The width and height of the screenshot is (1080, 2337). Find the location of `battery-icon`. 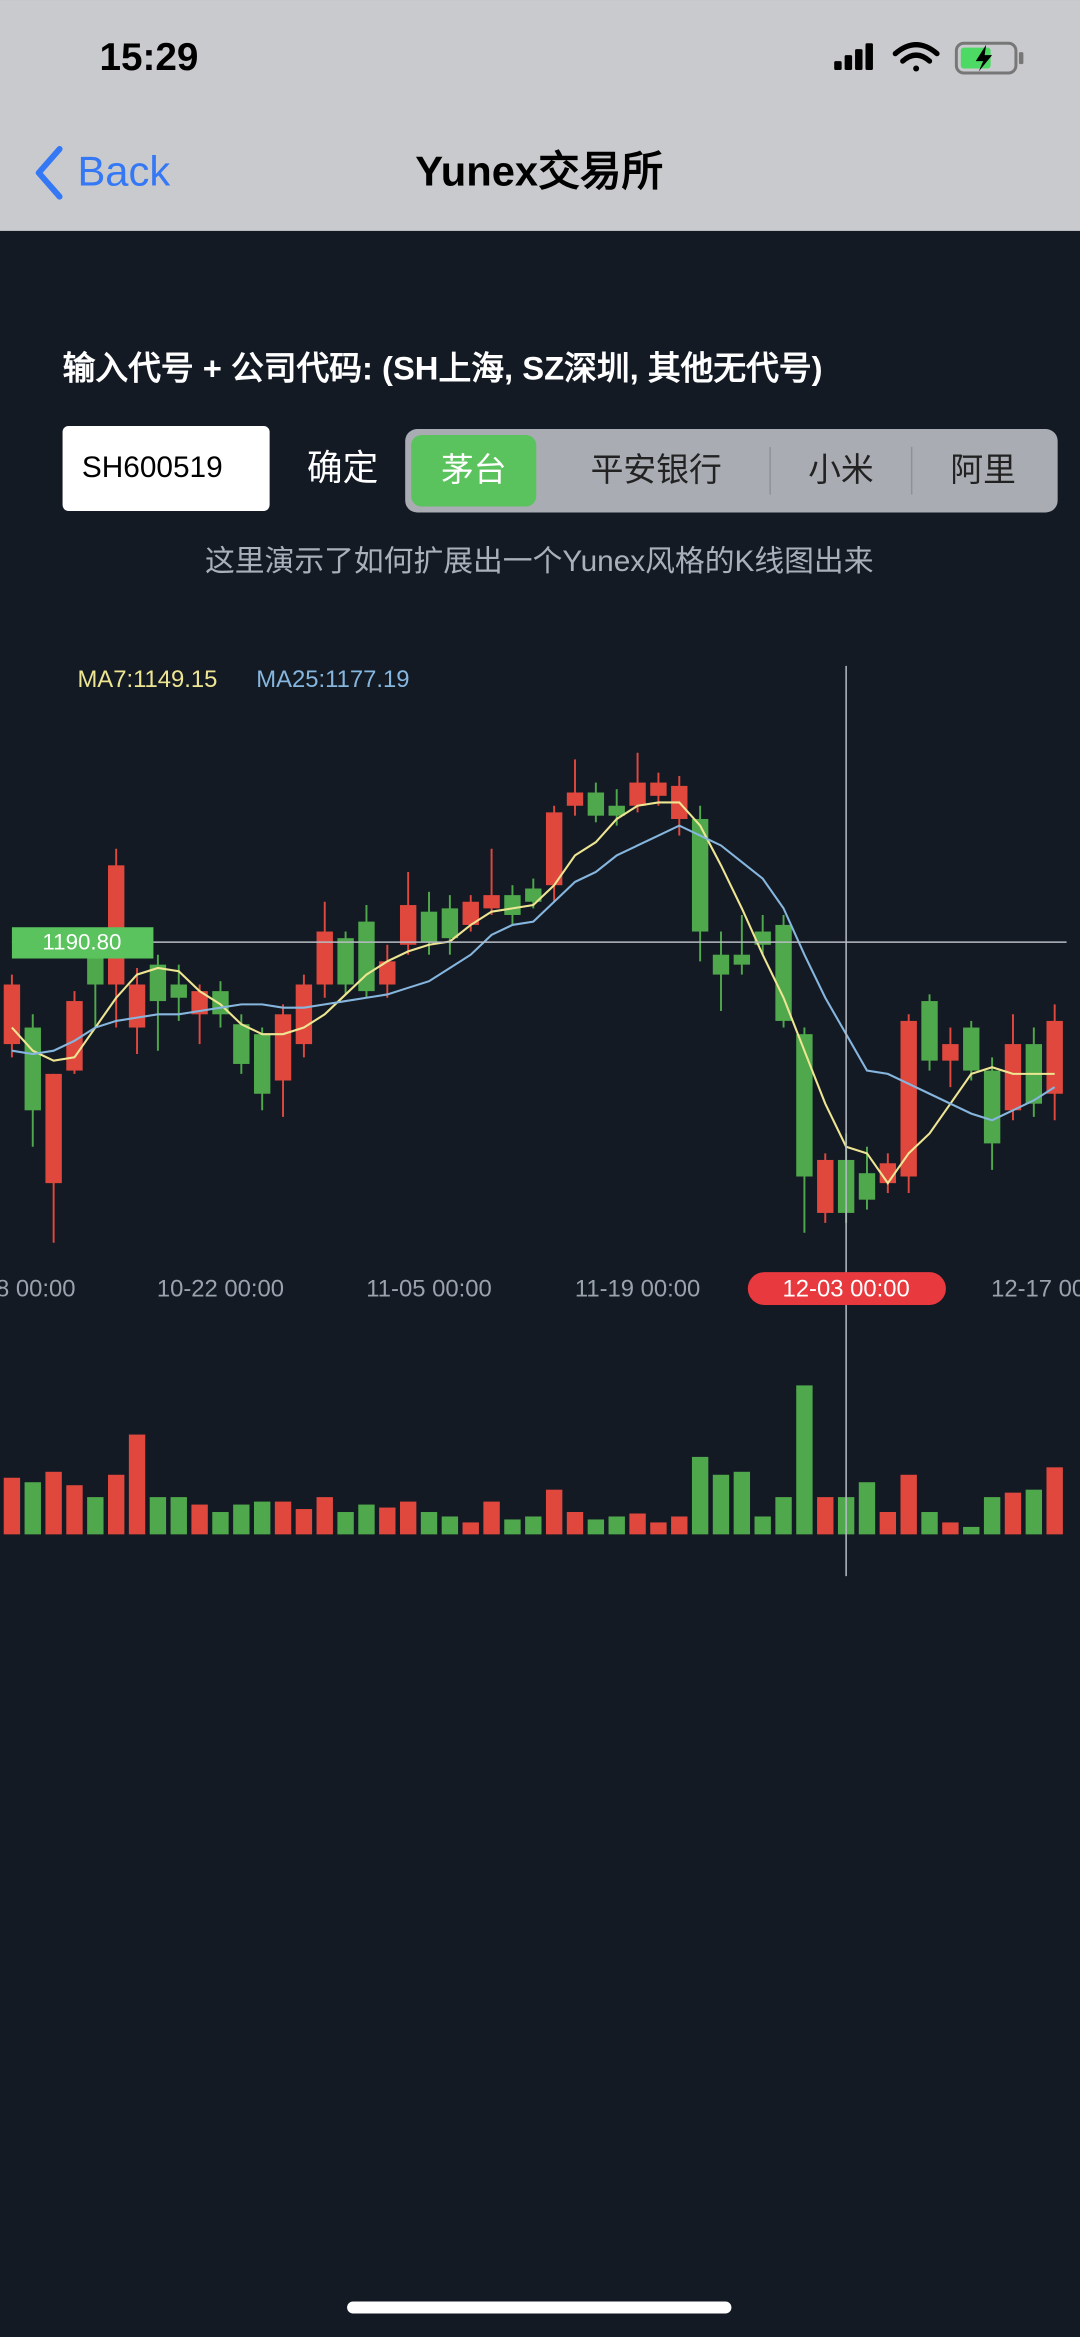

battery-icon is located at coordinates (989, 58).